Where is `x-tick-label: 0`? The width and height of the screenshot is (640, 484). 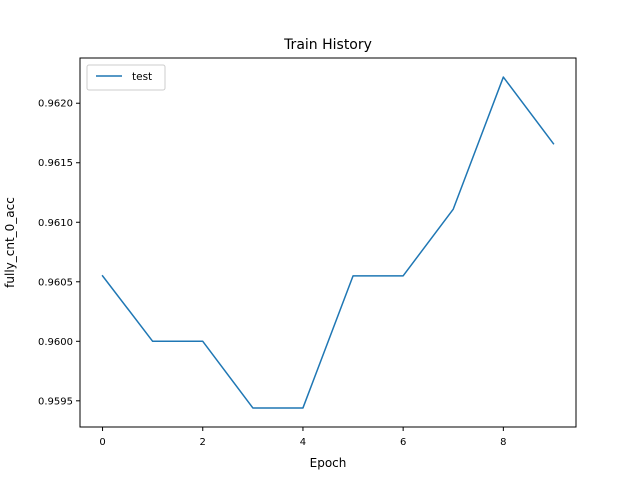 x-tick-label: 0 is located at coordinates (102, 442).